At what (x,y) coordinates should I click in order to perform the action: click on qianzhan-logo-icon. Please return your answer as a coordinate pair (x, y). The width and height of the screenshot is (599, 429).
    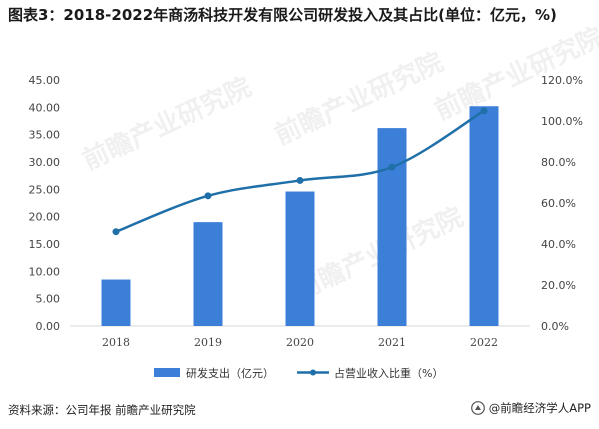
    Looking at the image, I should click on (477, 408).